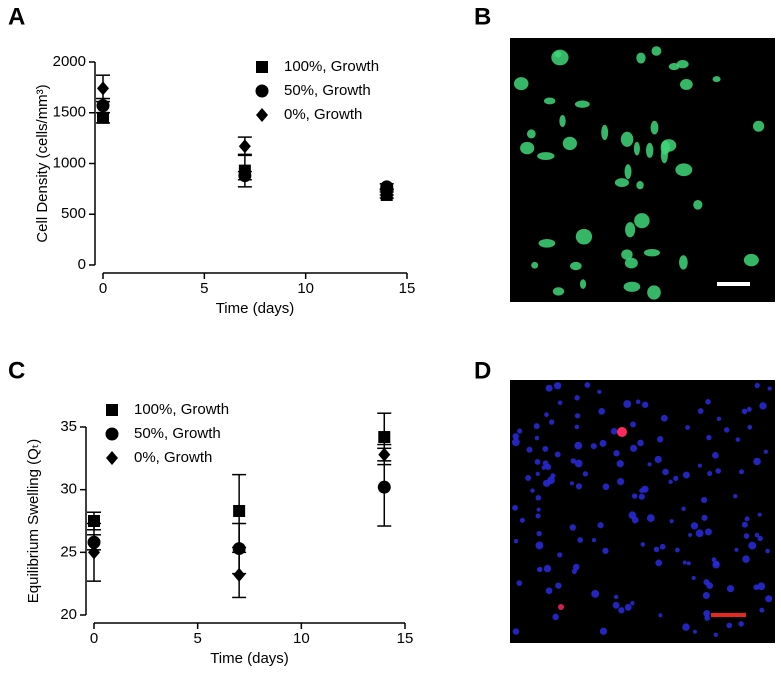 This screenshot has height=680, width=781. I want to click on legend-label: 0%, Growth, so click(323, 114).